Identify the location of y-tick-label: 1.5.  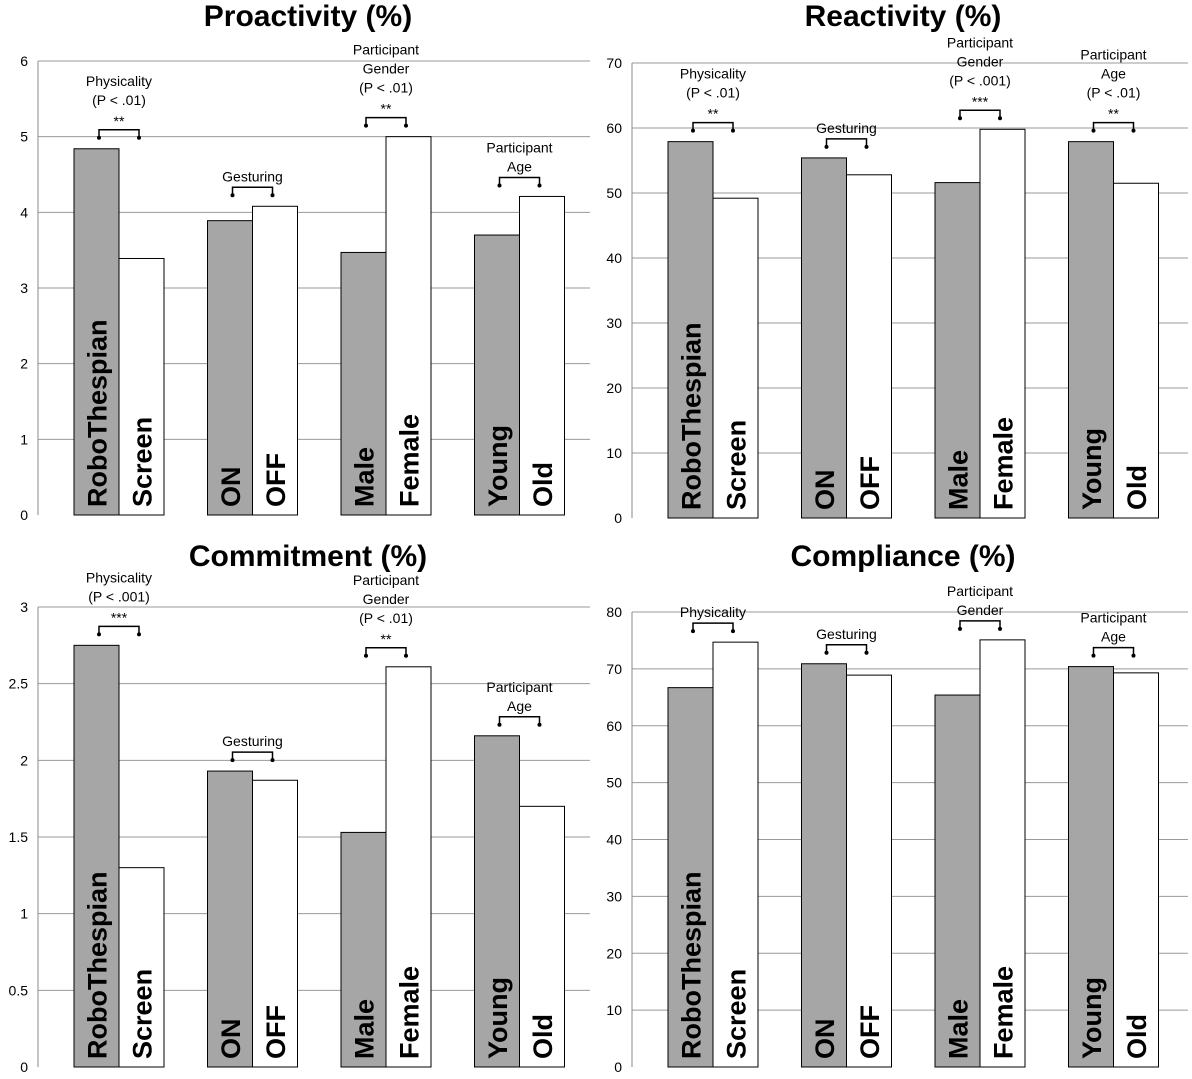
(19, 837).